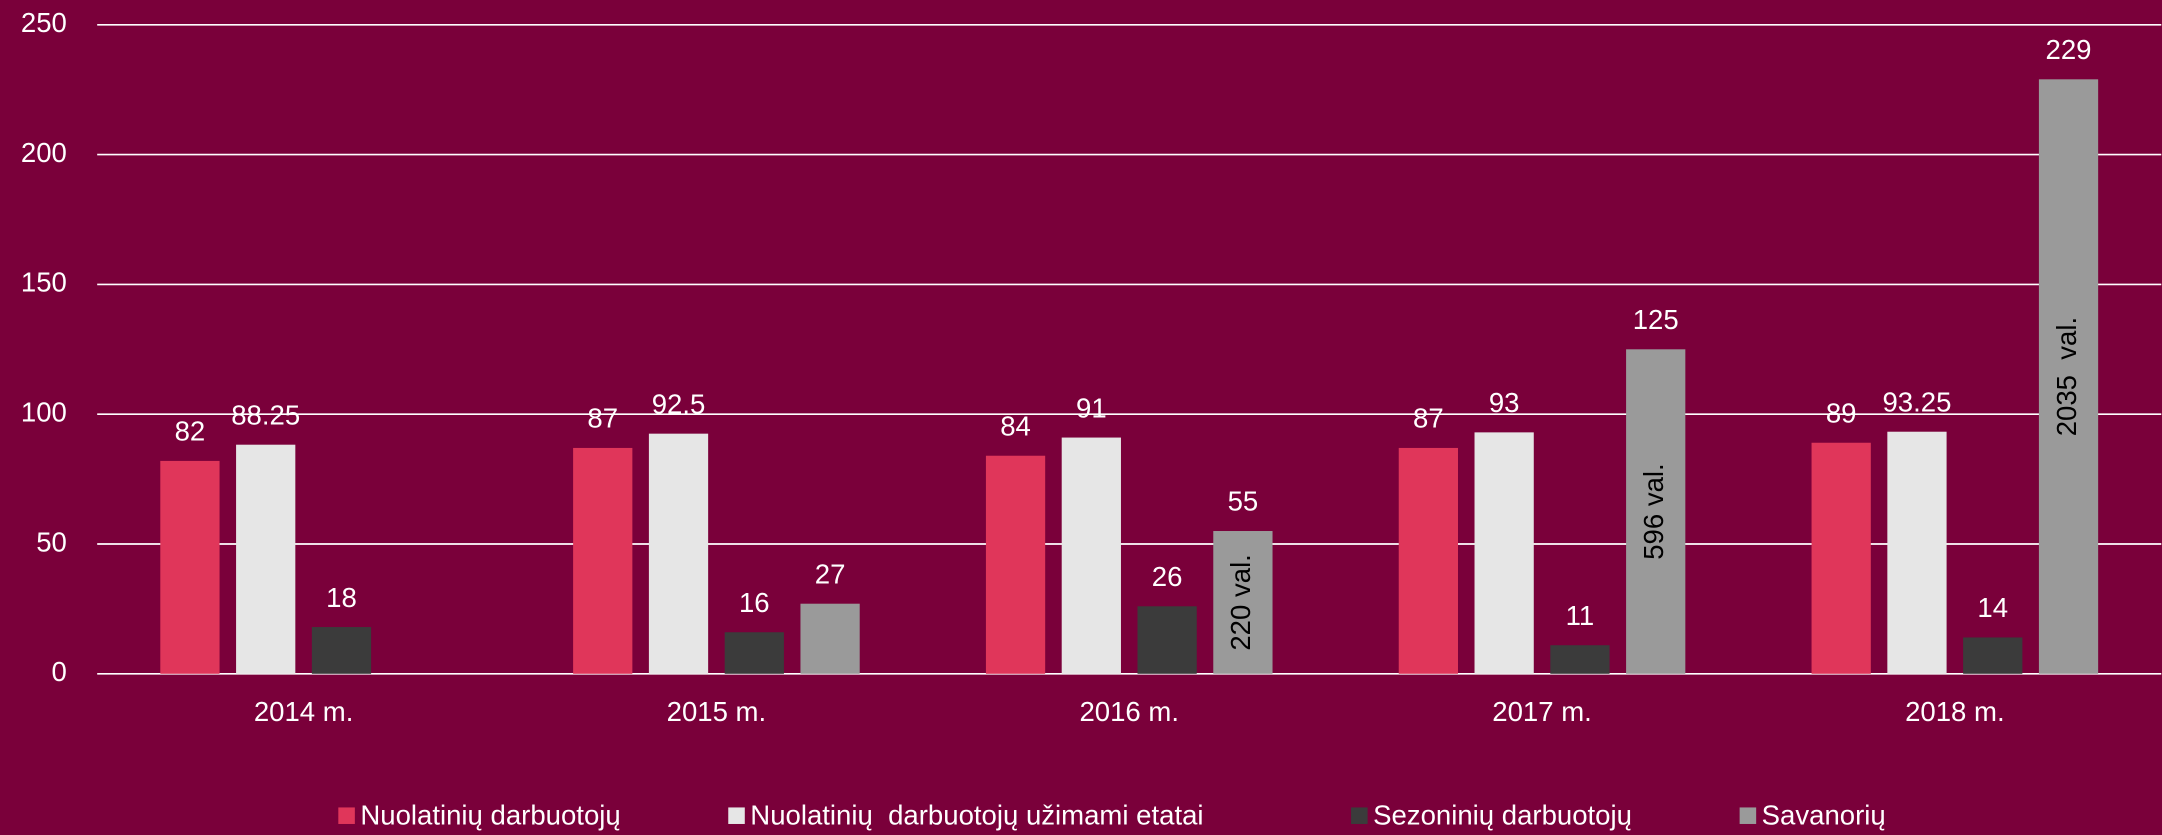 This screenshot has height=835, width=2162. What do you see at coordinates (304, 711) in the screenshot?
I see `x-tick-label: 2014 m.` at bounding box center [304, 711].